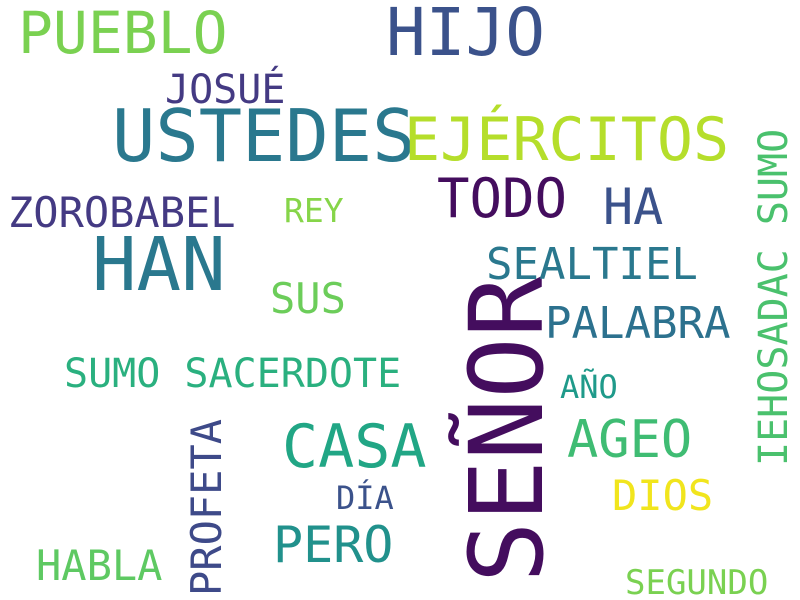 Image resolution: width=800 pixels, height=600 pixels. Describe the element at coordinates (264, 136) in the screenshot. I see `word-ustedes: USTEDES` at that location.